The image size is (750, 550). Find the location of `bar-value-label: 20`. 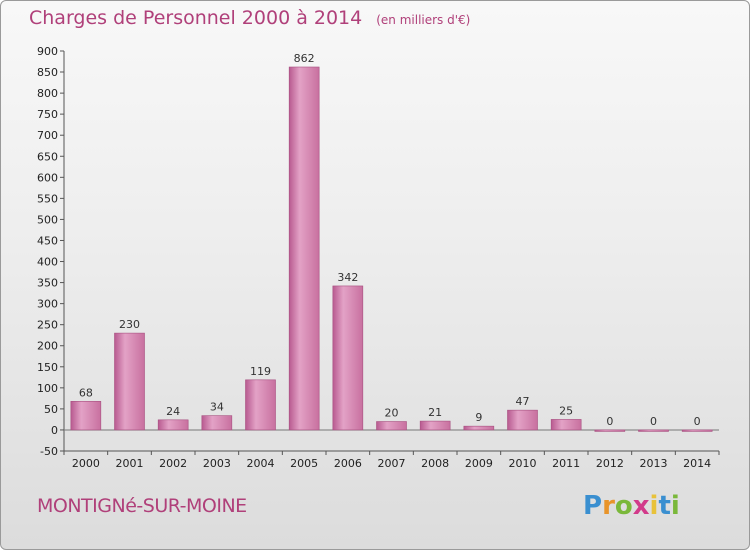

bar-value-label: 20 is located at coordinates (392, 413).